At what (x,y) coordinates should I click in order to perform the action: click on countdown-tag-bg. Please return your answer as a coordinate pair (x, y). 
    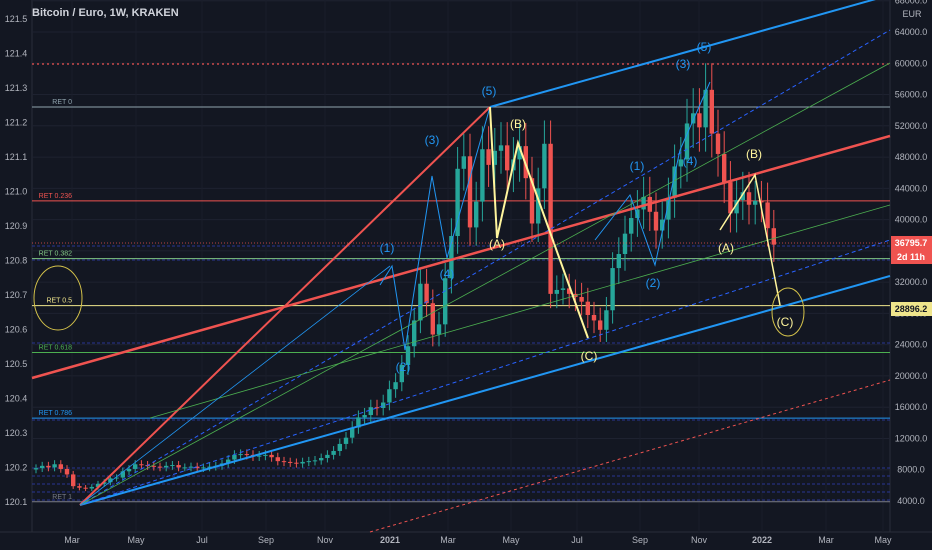
    Looking at the image, I should click on (911, 257).